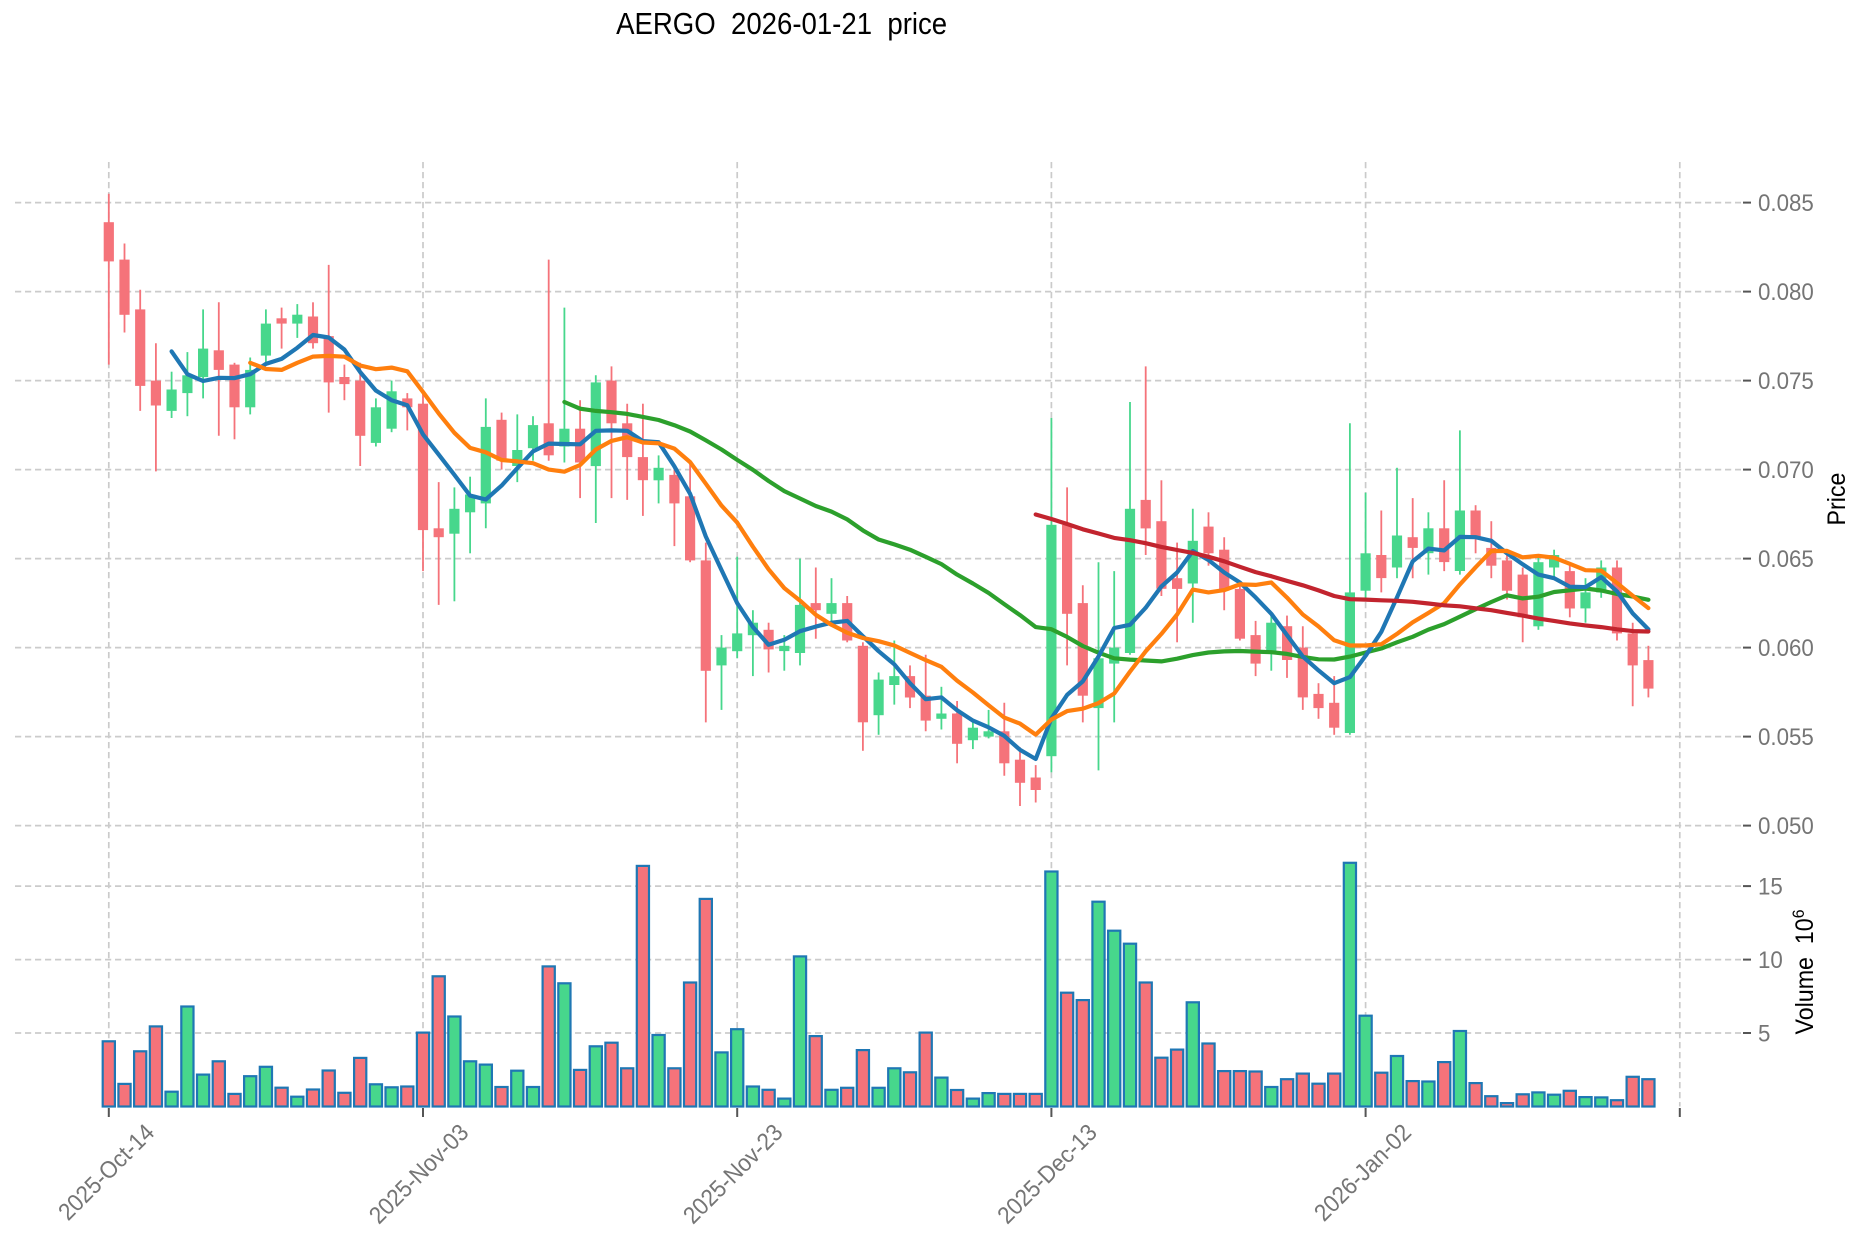  I want to click on svg-text: 10, so click(1770, 959).